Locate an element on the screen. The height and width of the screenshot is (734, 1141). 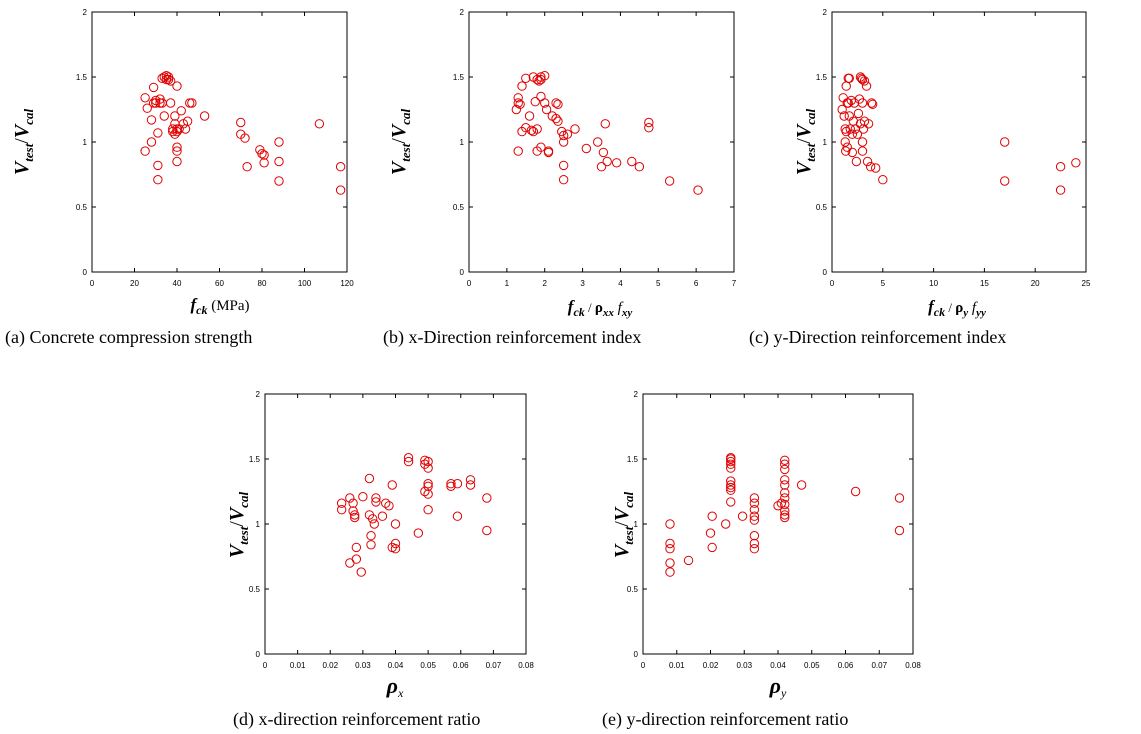
panel-caption: (c) y-Direction reinforcement index is located at coordinates (877, 337).